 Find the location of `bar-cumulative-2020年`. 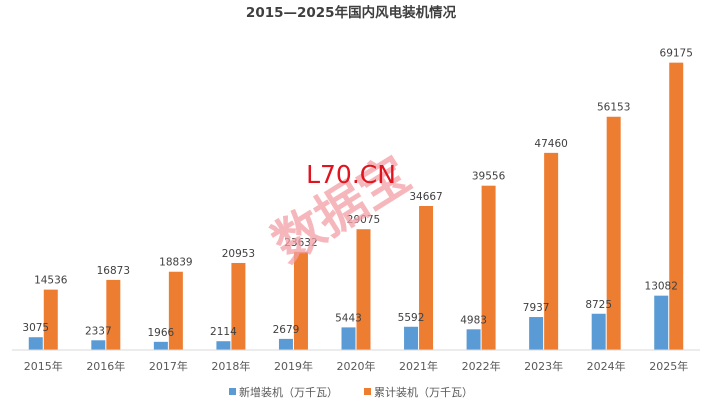

bar-cumulative-2020年 is located at coordinates (363, 289).